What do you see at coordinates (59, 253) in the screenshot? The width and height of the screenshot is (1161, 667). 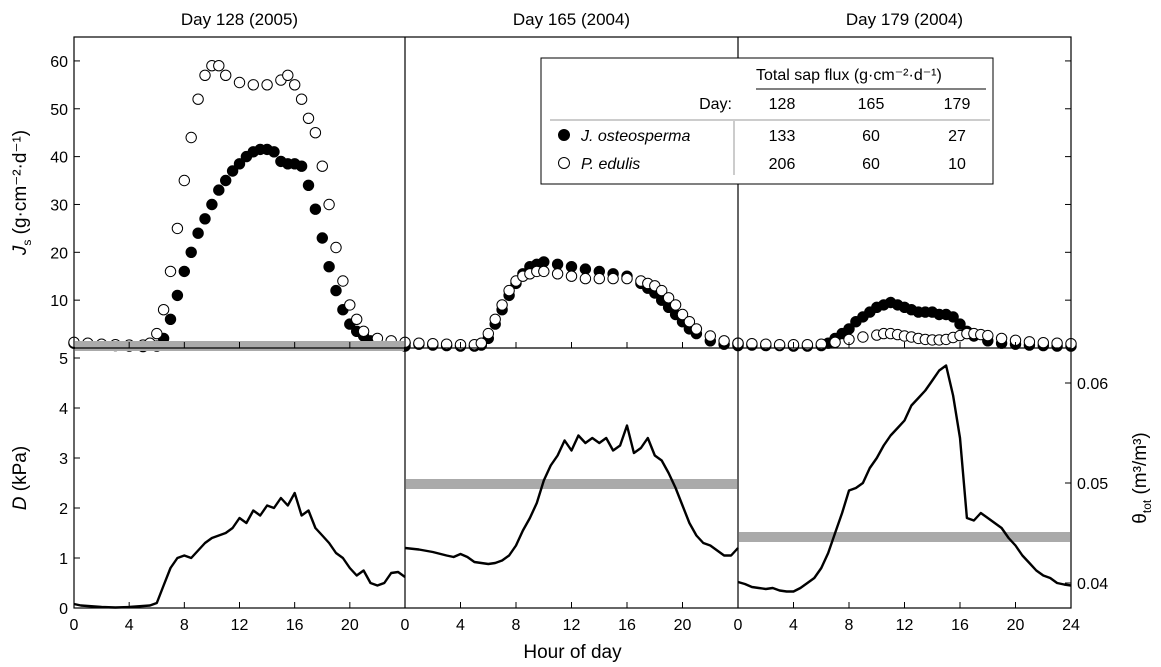 I see `js-y-tick-label: 20` at bounding box center [59, 253].